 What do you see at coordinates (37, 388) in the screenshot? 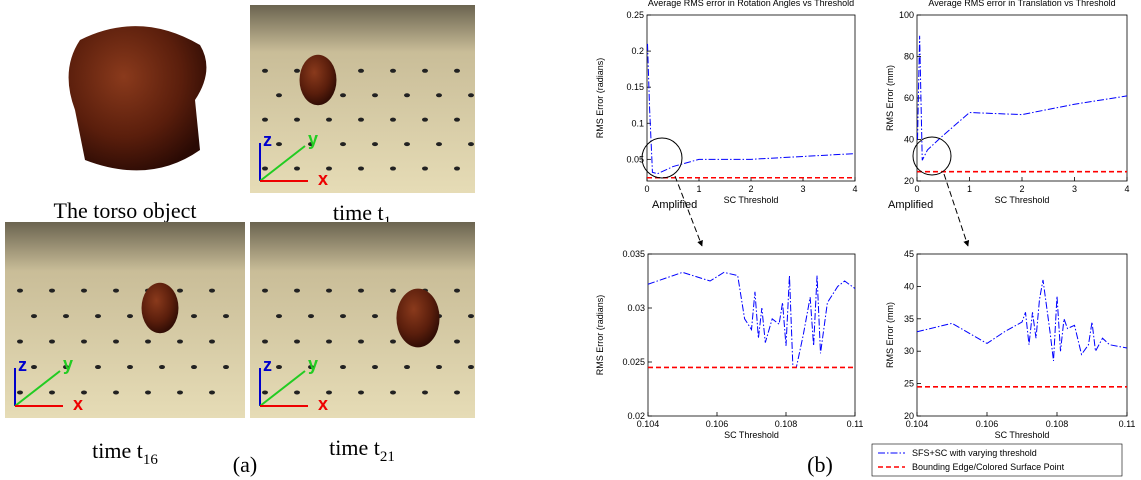
I see `y-arrow` at bounding box center [37, 388].